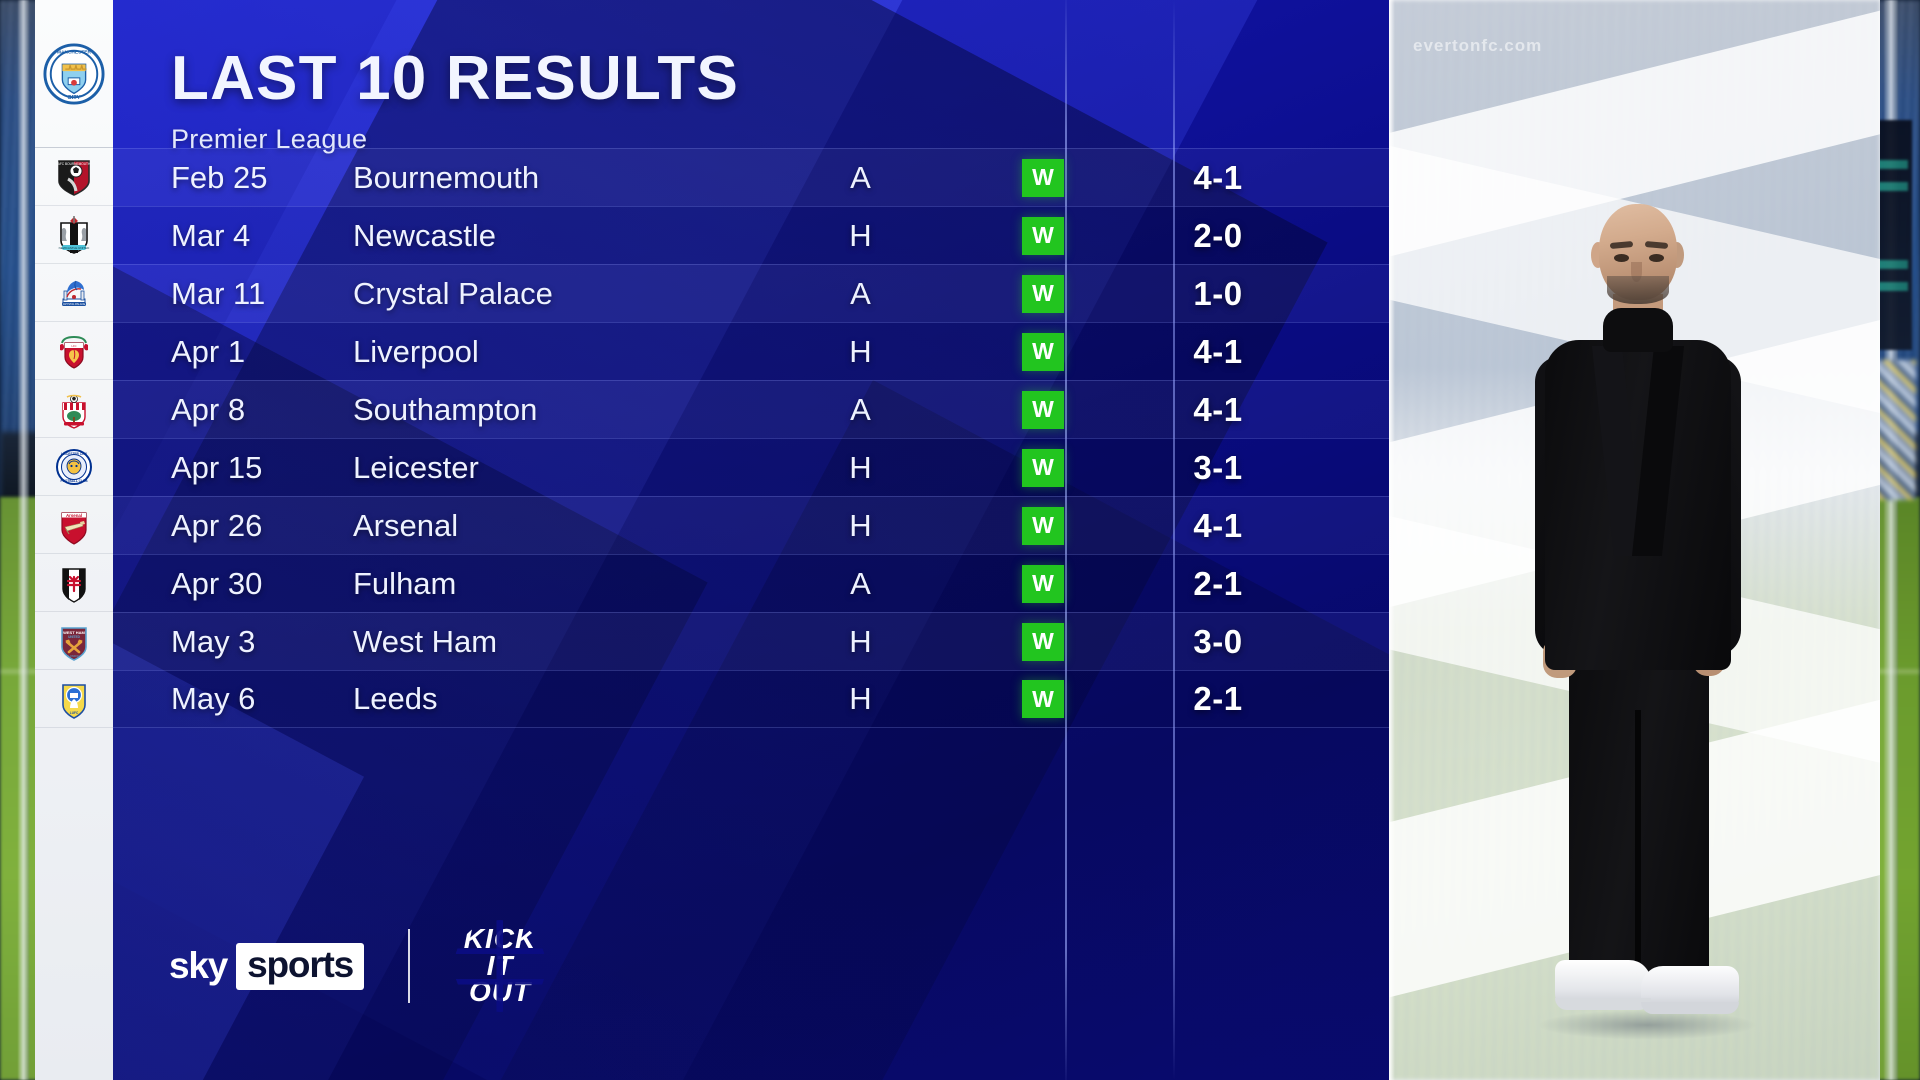  What do you see at coordinates (425, 641) in the screenshot?
I see `result-opponent: West Ham` at bounding box center [425, 641].